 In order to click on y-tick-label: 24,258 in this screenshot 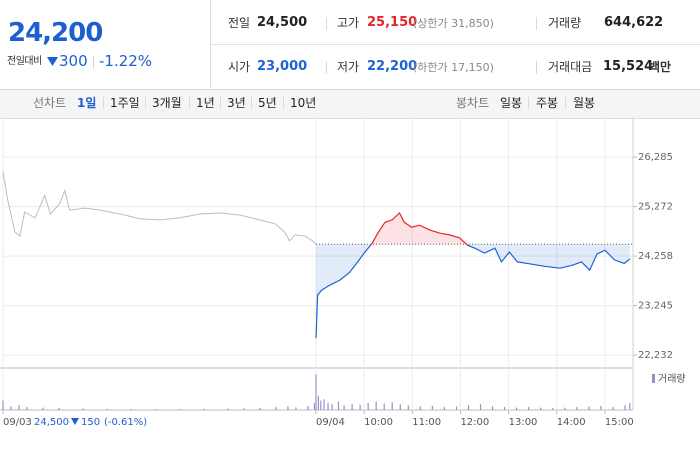, I will do `click(655, 256)`.